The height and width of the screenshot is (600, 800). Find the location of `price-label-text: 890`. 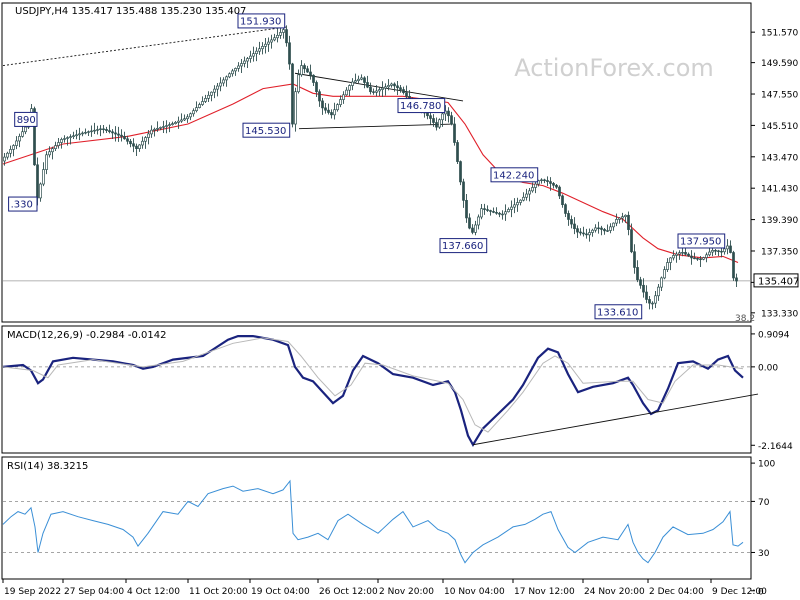

price-label-text: 890 is located at coordinates (26, 120).